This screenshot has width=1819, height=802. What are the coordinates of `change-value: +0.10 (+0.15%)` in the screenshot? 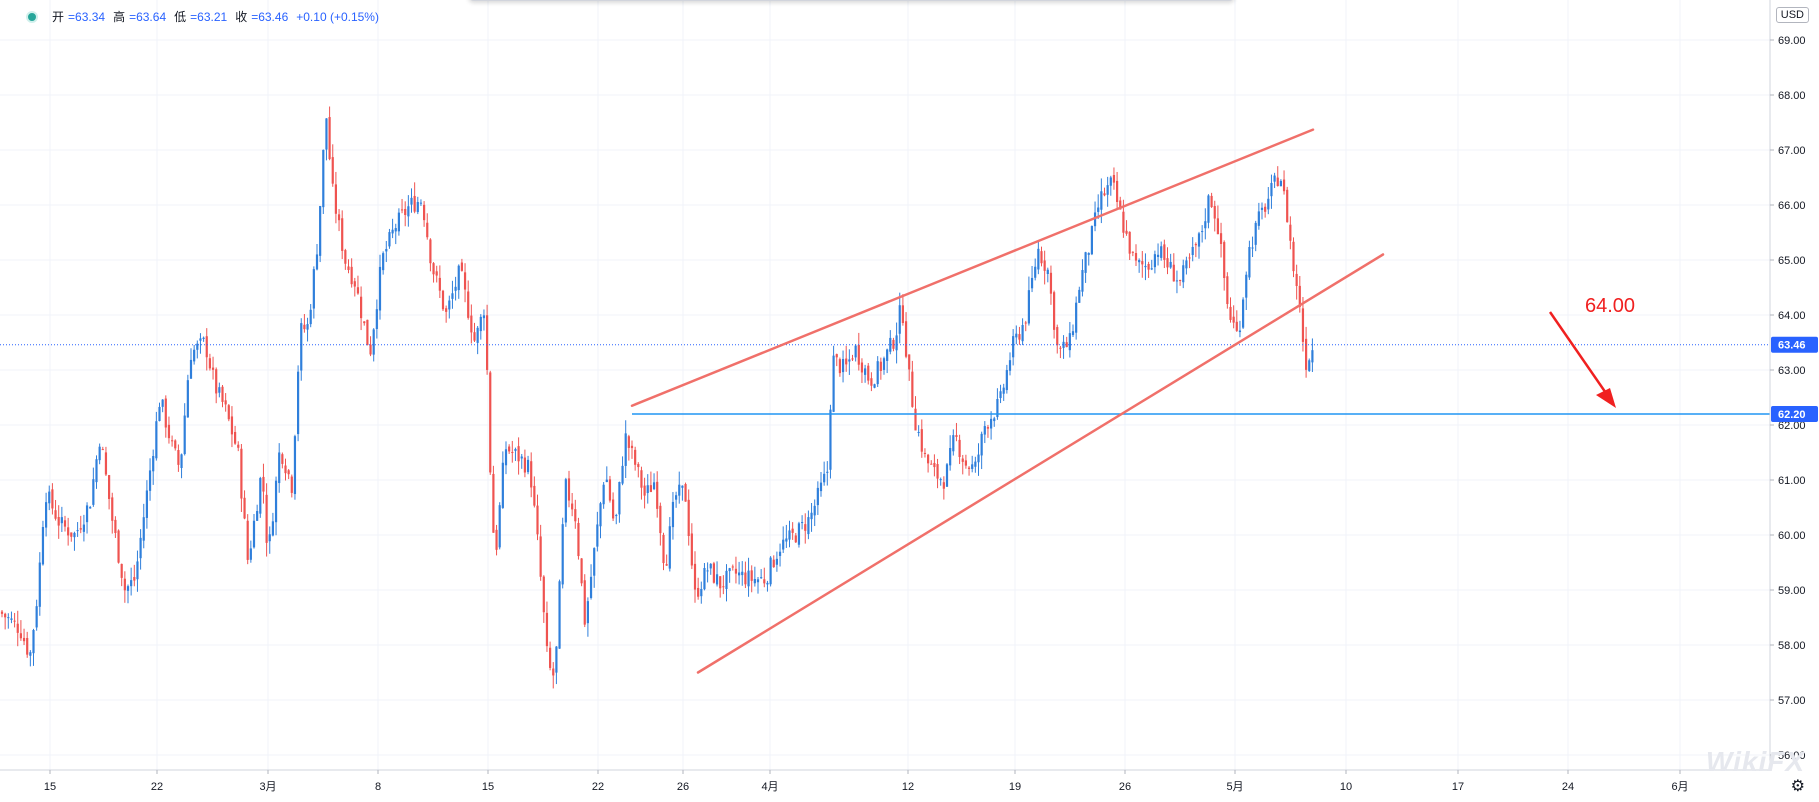 It's located at (337, 16).